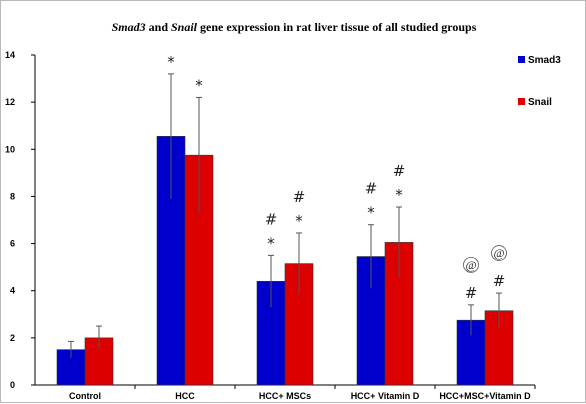  I want to click on y-tick-label: 4, so click(12, 291).